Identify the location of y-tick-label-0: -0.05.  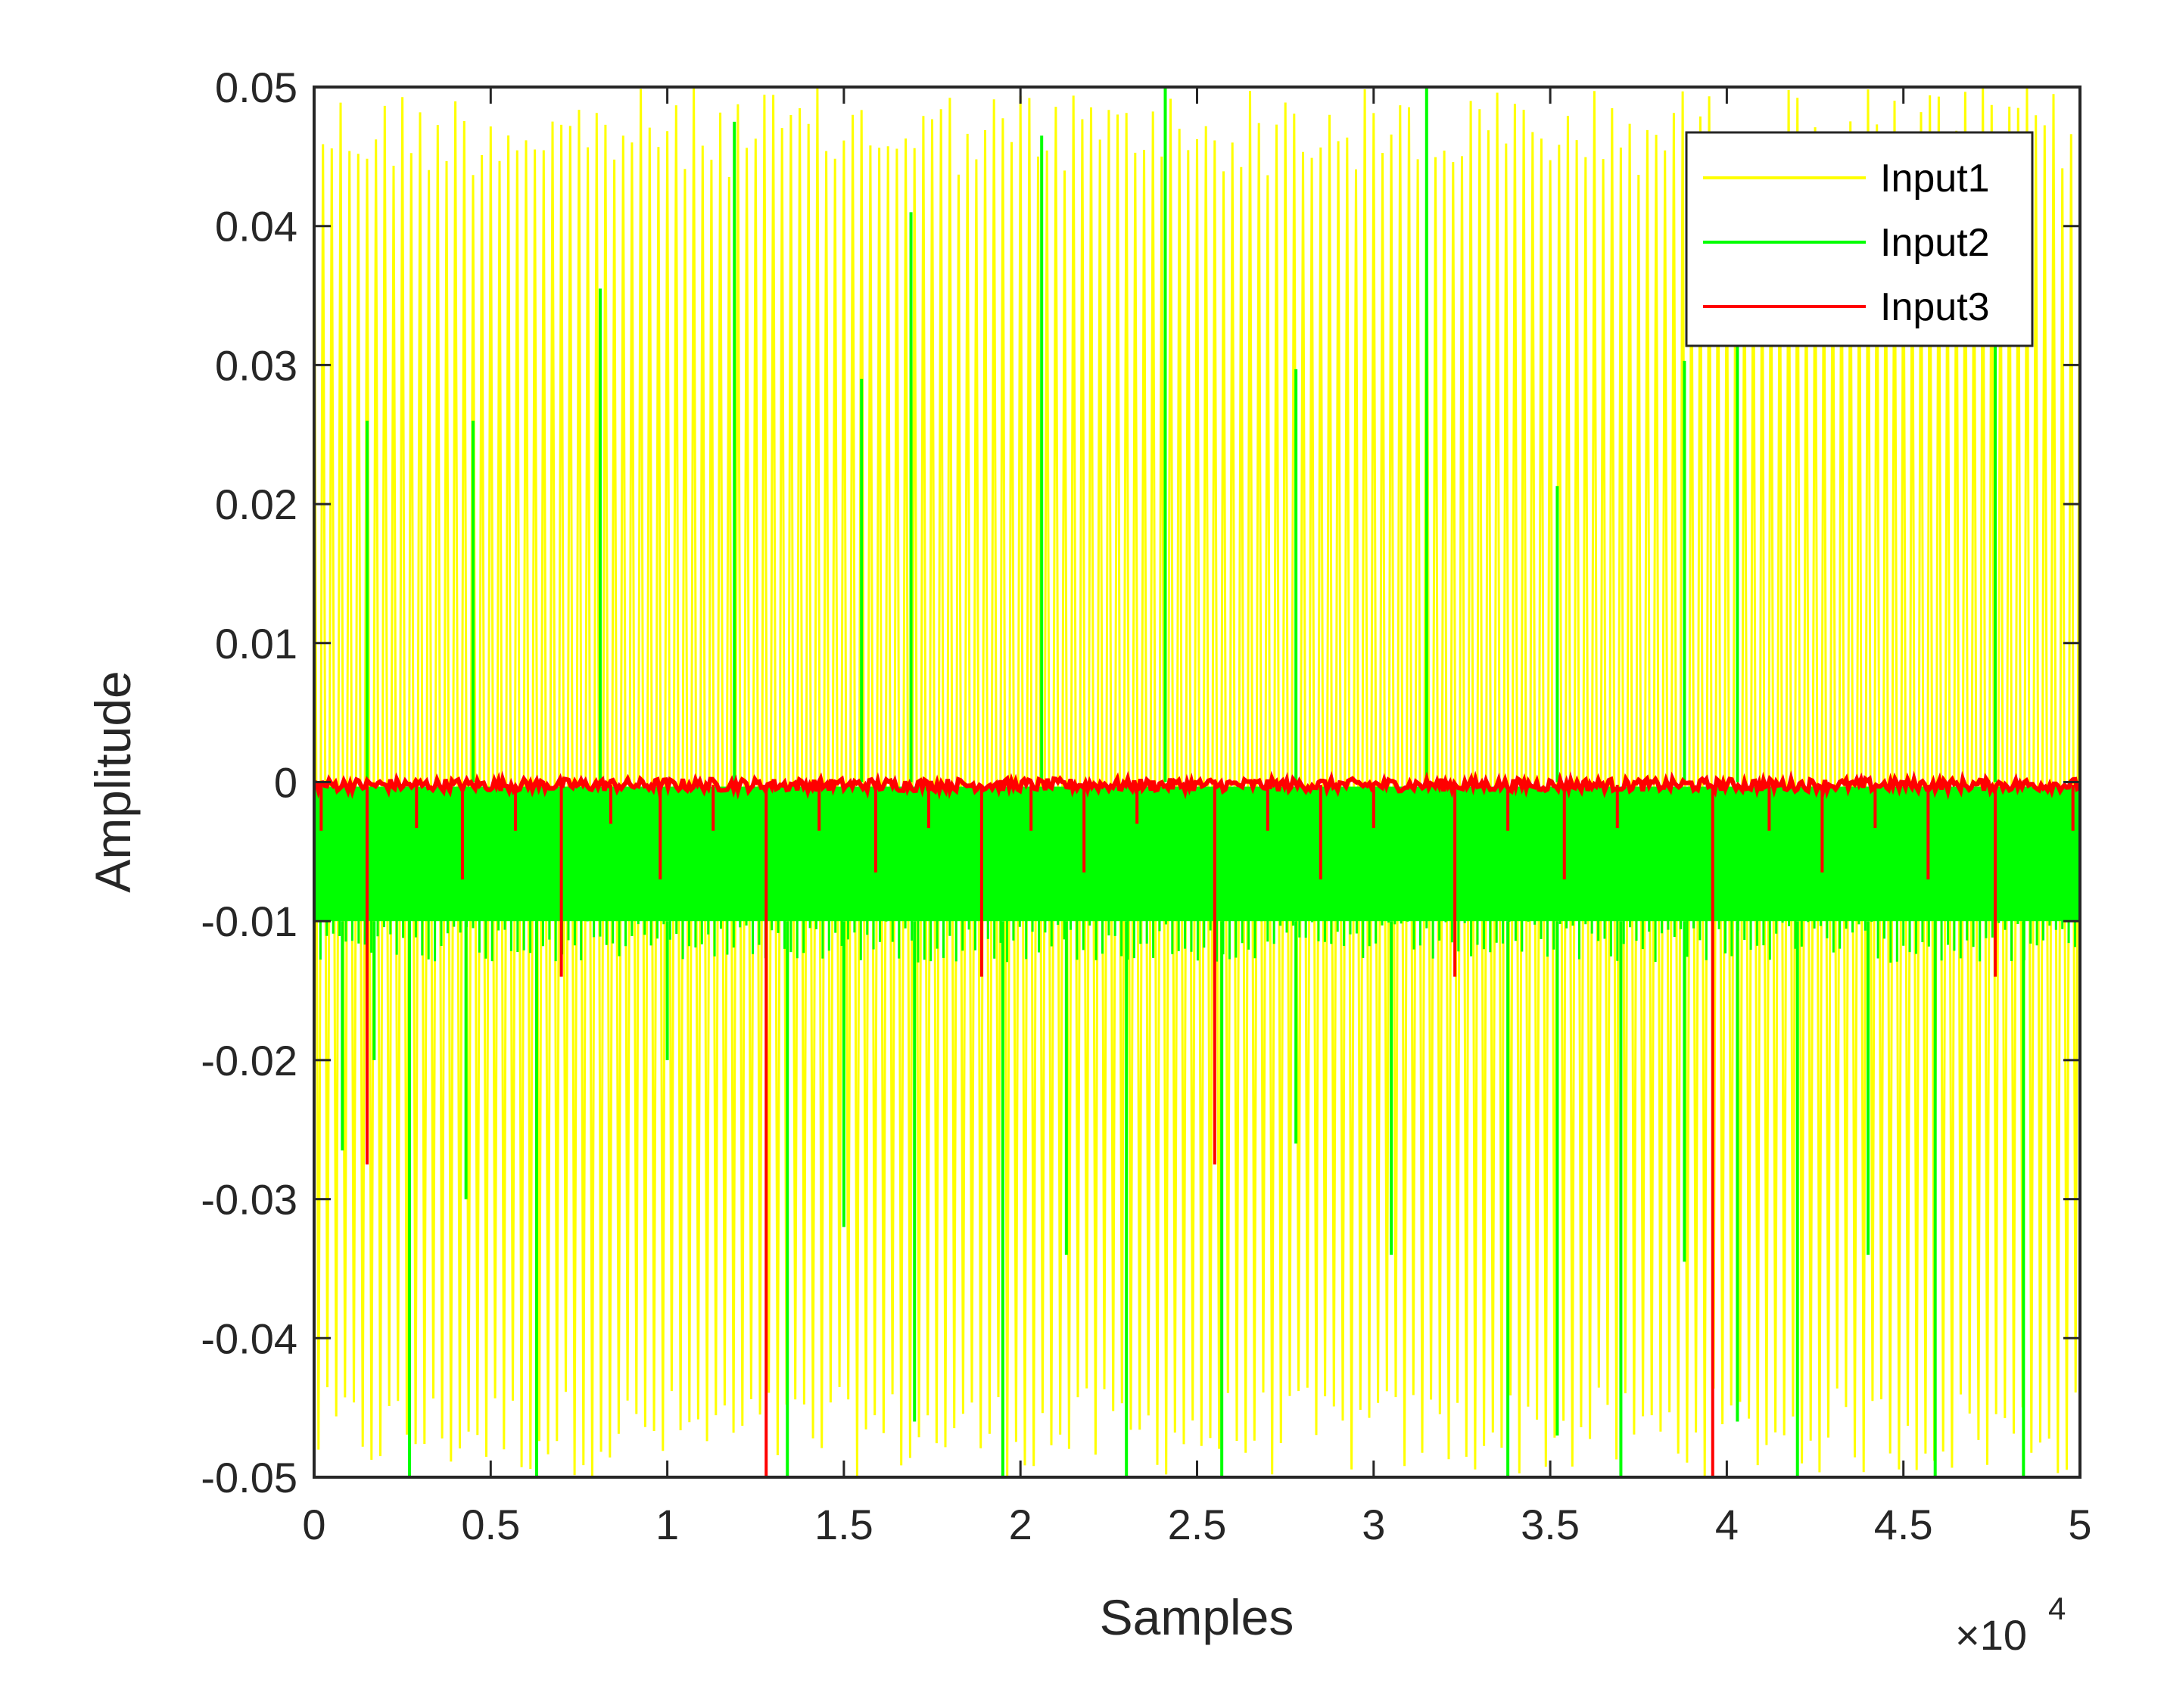
(249, 1477).